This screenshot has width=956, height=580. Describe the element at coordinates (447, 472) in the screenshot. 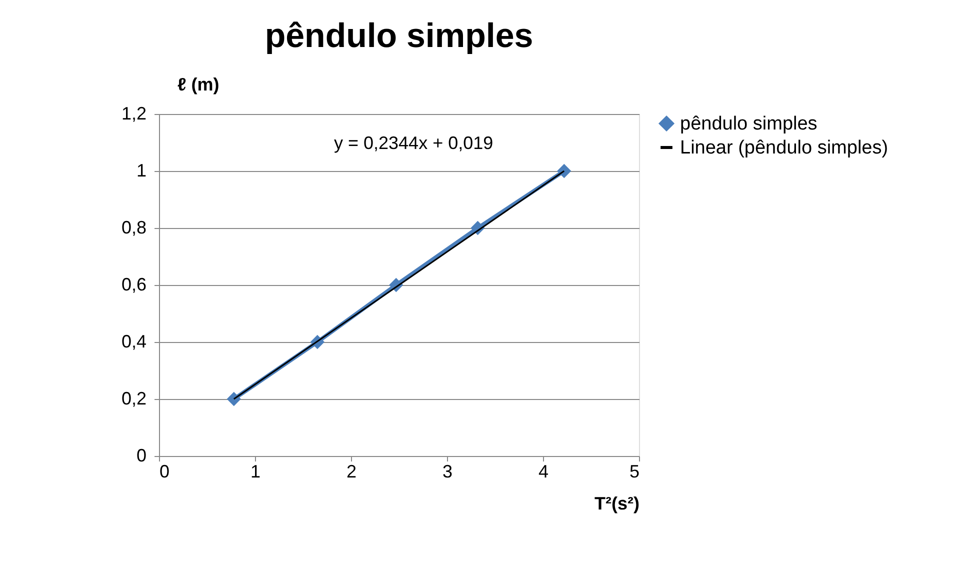

I see `x-tick-label: 3` at that location.